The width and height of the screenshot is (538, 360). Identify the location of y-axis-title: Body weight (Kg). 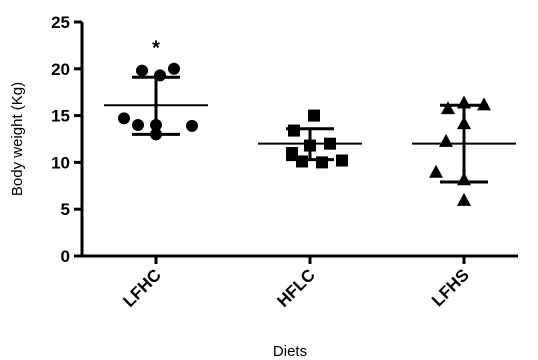
(17, 139).